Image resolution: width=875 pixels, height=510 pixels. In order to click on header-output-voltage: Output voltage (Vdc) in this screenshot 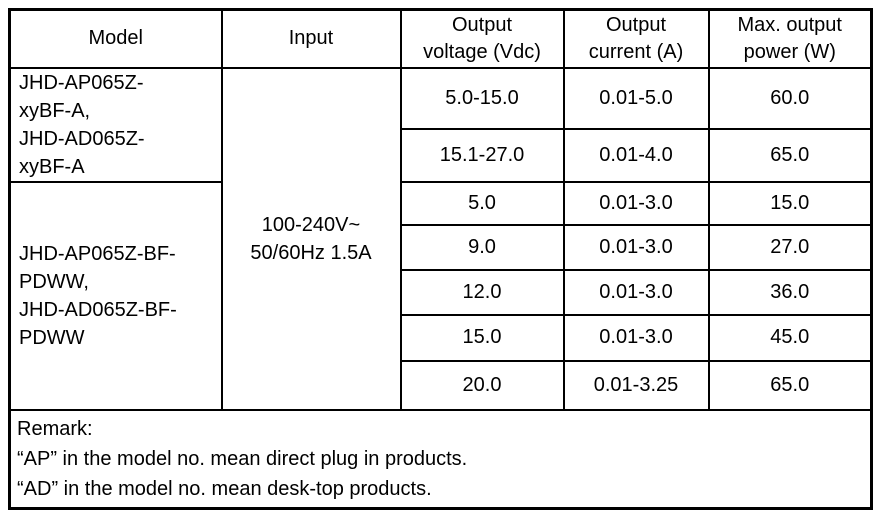, I will do `click(482, 38)`.